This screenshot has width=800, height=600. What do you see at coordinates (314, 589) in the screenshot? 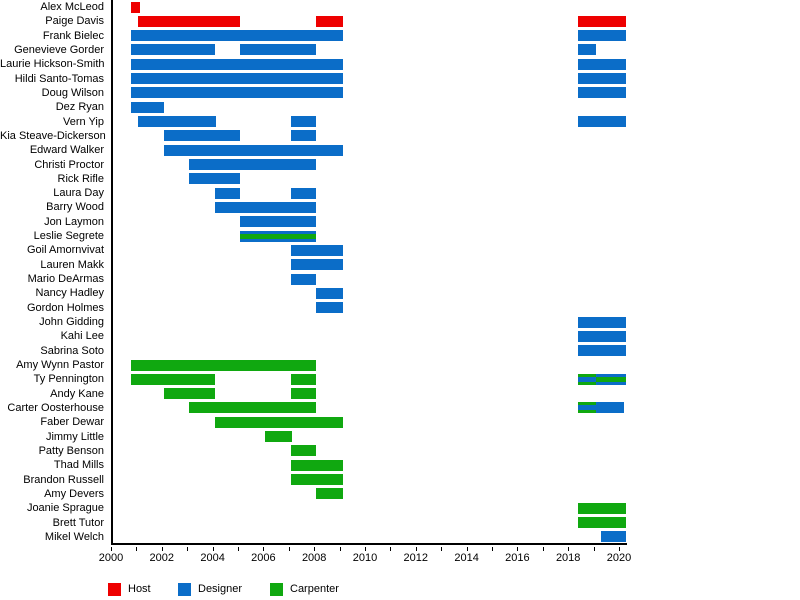
I see `legend-label: Carpenter` at bounding box center [314, 589].